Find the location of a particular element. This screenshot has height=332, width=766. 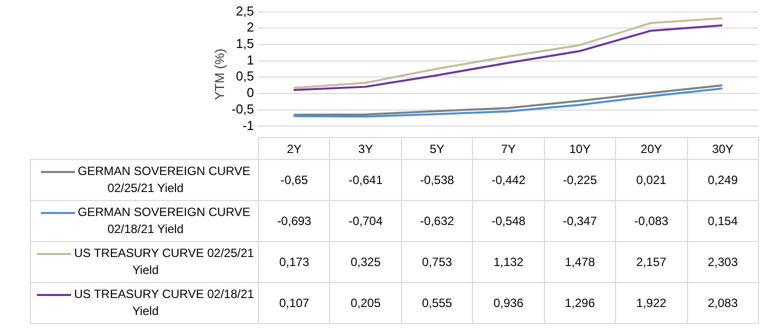

legend-label: GERMAN SOVEREIGN CURVE 02/25/21 Yield is located at coordinates (144, 180).